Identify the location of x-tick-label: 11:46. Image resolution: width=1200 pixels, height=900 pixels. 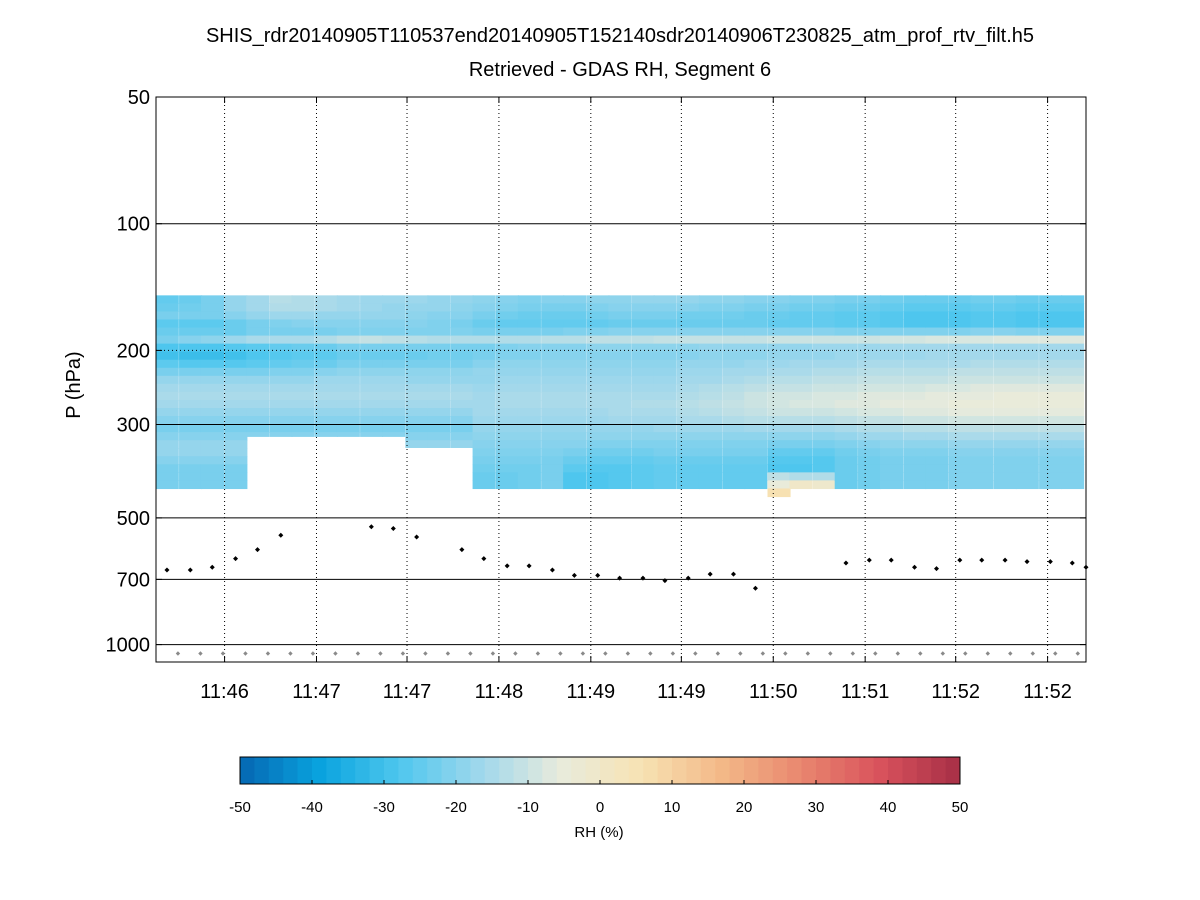
(224, 692).